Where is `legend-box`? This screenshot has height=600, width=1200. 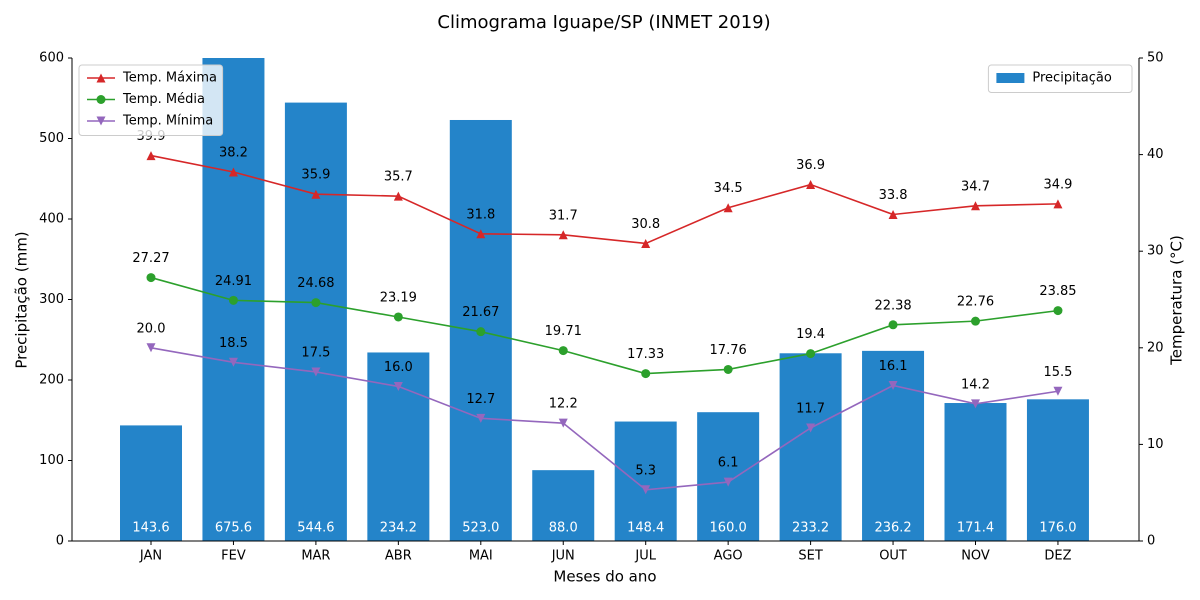
legend-box is located at coordinates (151, 100).